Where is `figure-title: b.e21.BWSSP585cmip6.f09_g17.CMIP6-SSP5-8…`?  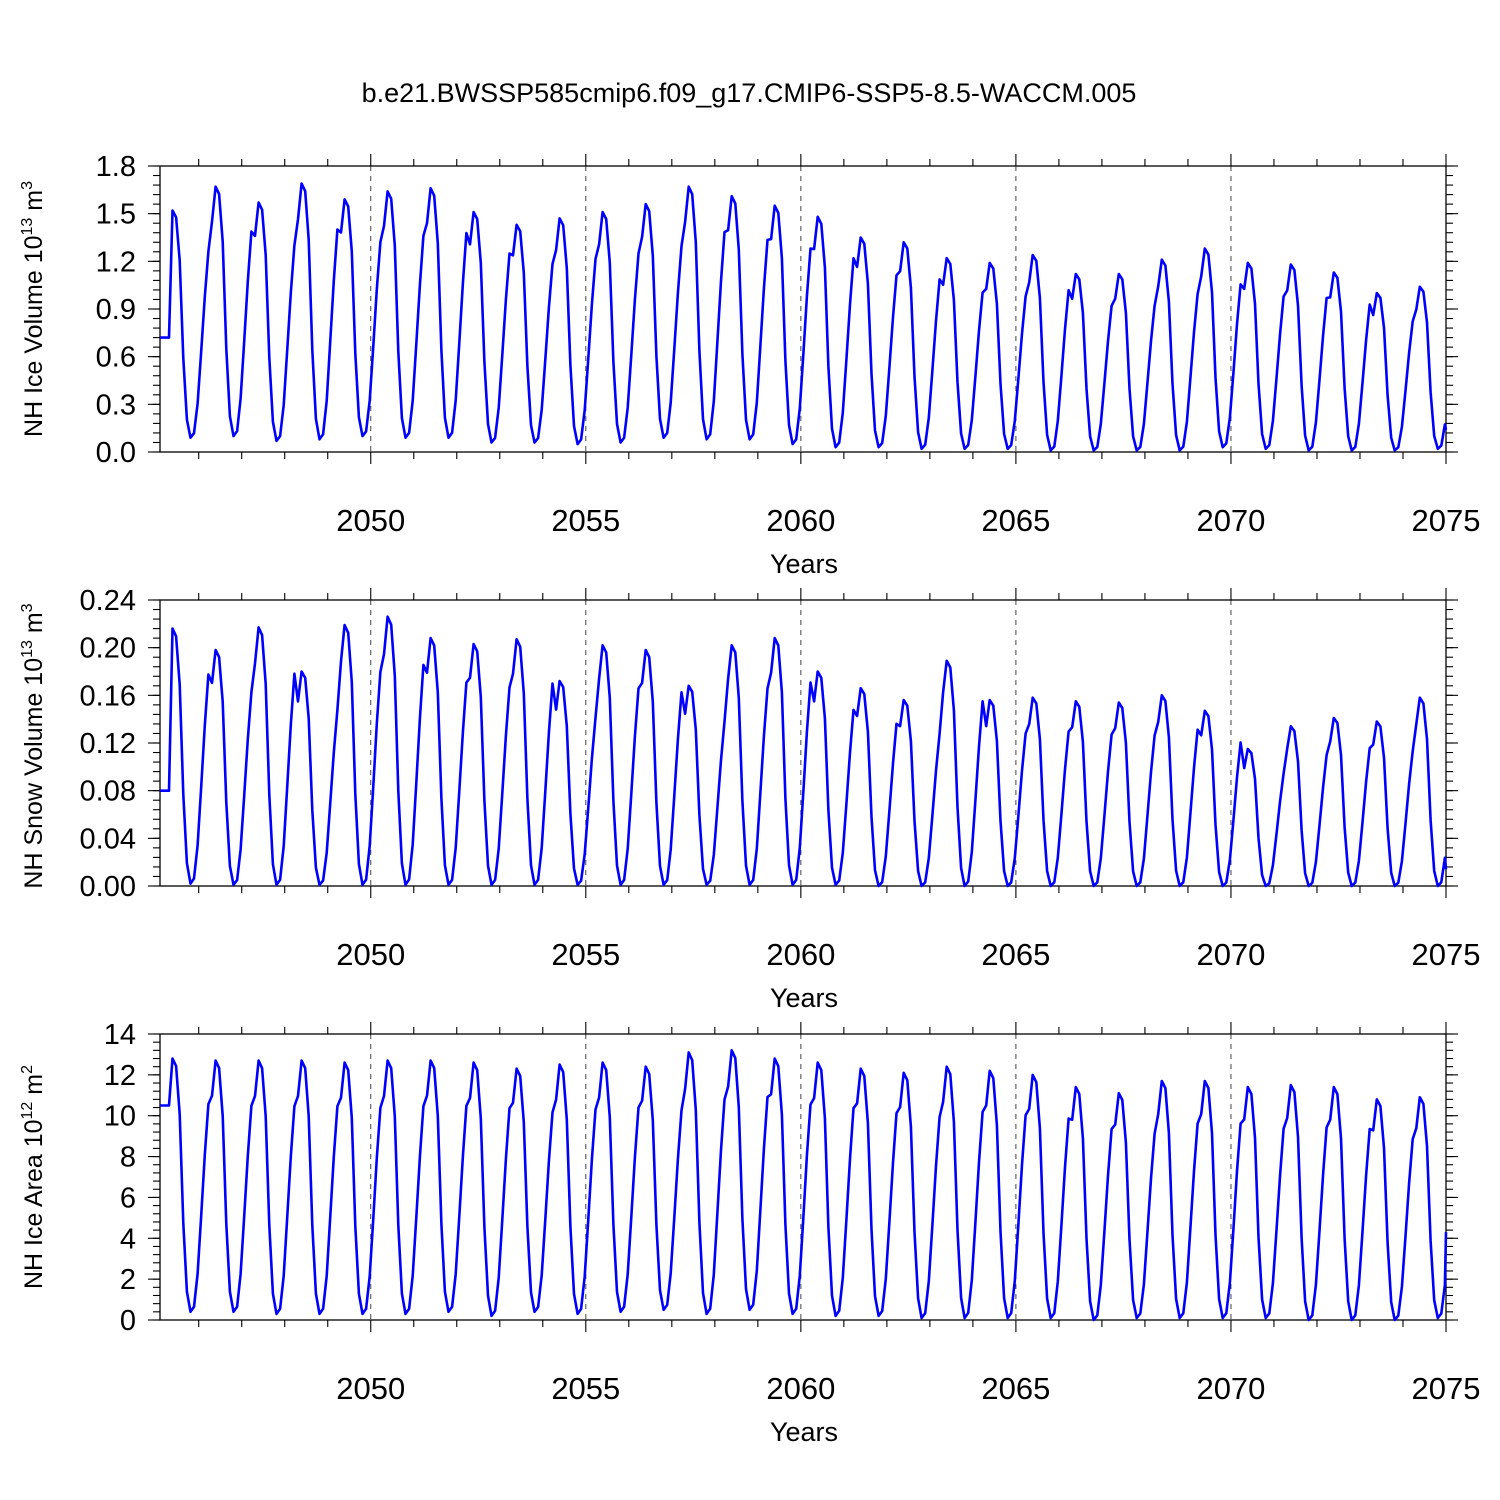
figure-title: b.e21.BWSSP585cmip6.f09_g17.CMIP6-SSP5-8… is located at coordinates (749, 93).